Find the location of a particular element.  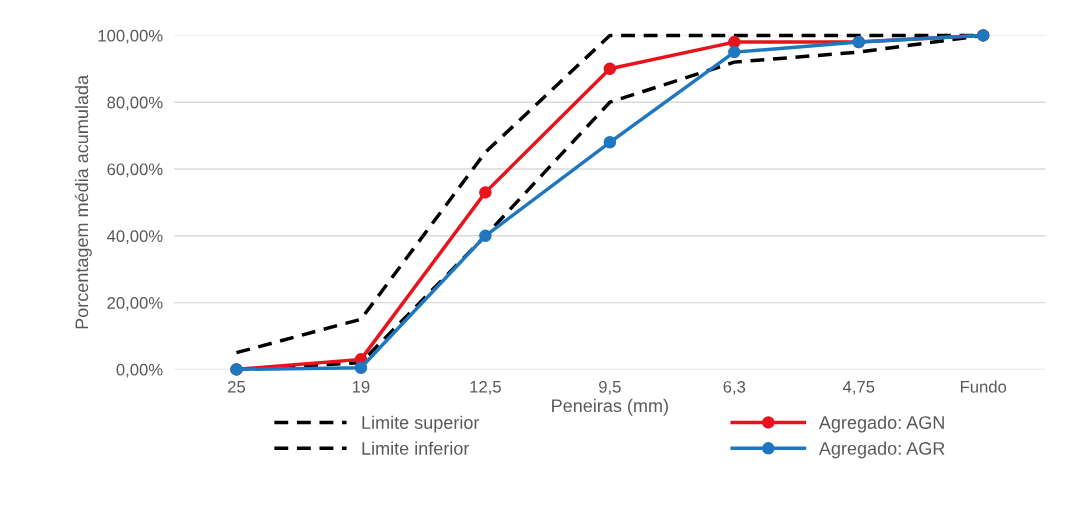

legend-label: Limite superior is located at coordinates (421, 424).